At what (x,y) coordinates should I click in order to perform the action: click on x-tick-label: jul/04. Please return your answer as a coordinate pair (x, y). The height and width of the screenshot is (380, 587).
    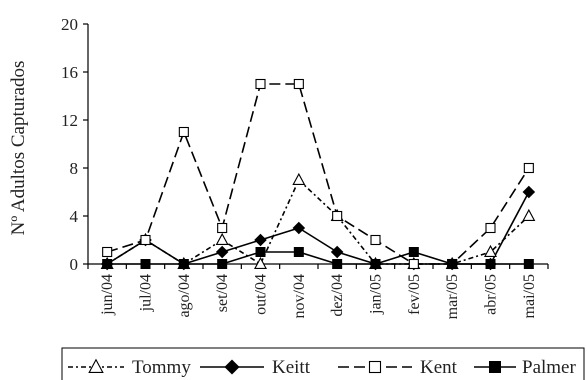
    Looking at the image, I should click on (146, 293).